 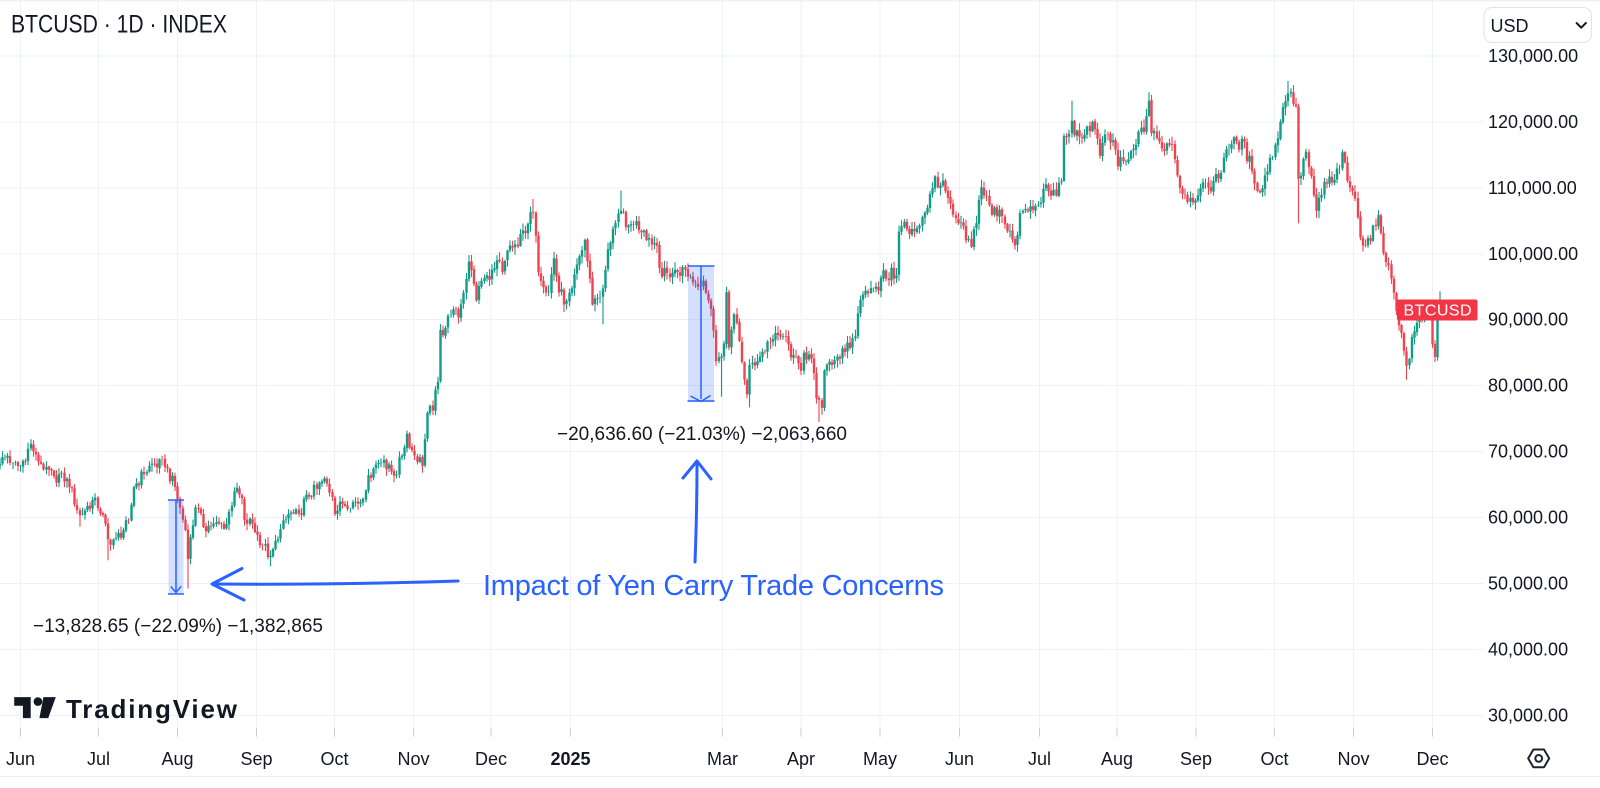 I want to click on svg-text:Impact of Yen Carry Trade Conc: Impact of Yen Carry Trade Concerns, so click(x=713, y=586).